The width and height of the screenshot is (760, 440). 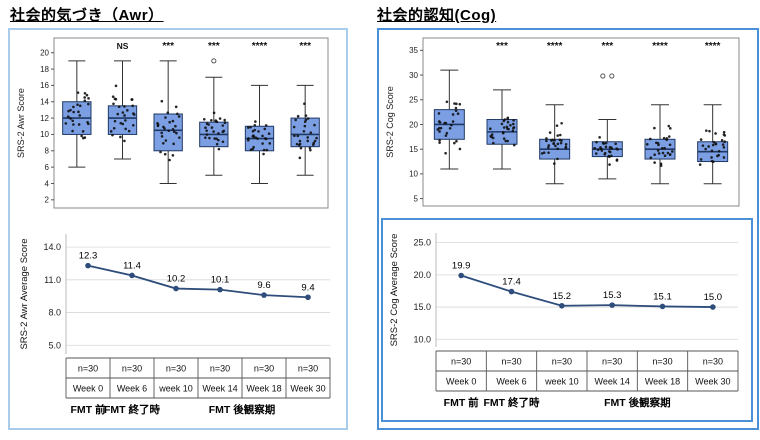 I want to click on y-tick-label: 12, so click(x=44, y=118).